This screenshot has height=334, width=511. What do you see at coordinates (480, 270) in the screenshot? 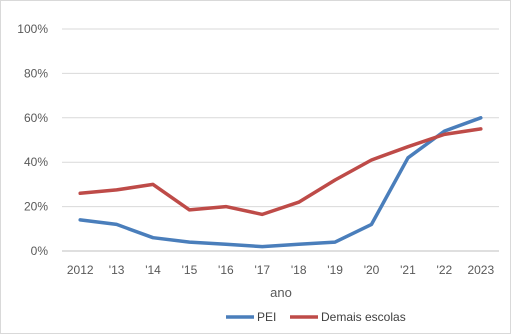
I see `x-tick-label: 2023` at bounding box center [480, 270].